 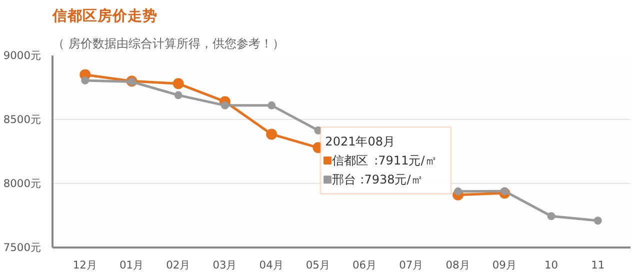 What do you see at coordinates (168, 43) in the screenshot?
I see `chart-subtitle: （ 房价数据由综合计算所得，供您参考！）` at bounding box center [168, 43].